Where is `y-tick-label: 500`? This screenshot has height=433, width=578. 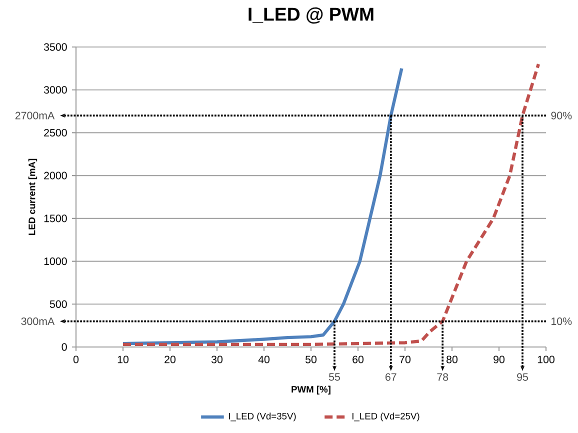 y-tick-label: 500 is located at coordinates (58, 304).